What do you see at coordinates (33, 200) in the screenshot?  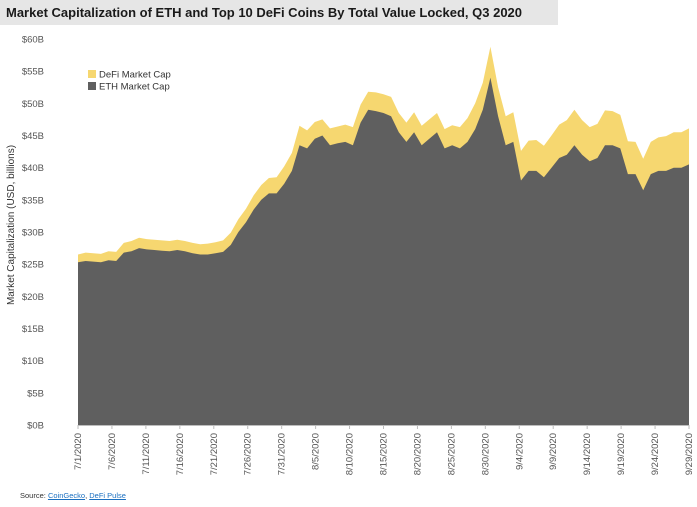 I see `y-tick-label: $35B` at bounding box center [33, 200].